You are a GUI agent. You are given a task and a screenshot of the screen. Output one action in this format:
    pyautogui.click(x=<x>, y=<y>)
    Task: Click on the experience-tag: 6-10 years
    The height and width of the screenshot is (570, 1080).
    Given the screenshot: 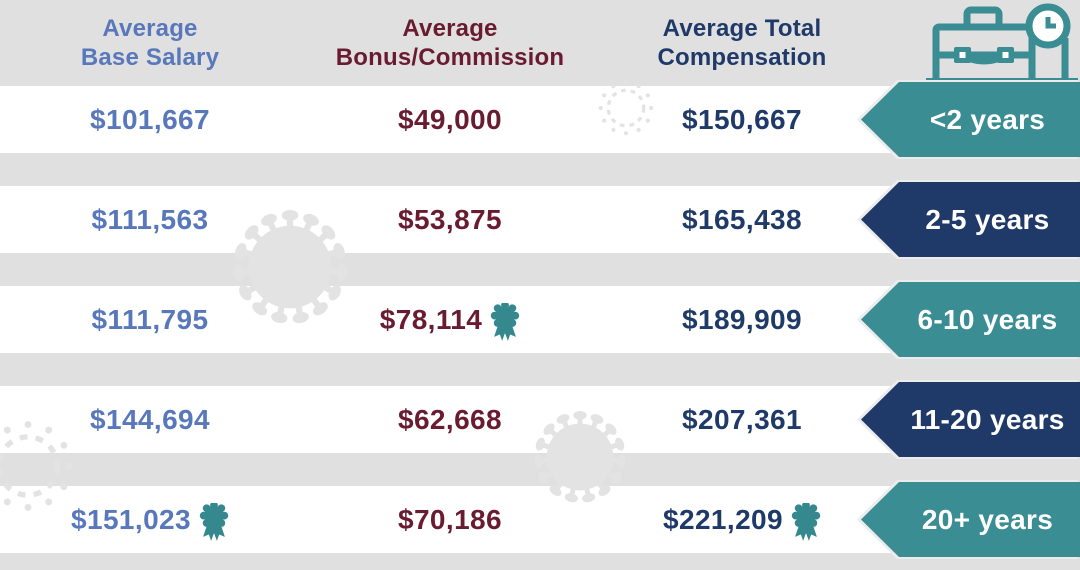 What is the action you would take?
    pyautogui.click(x=970, y=319)
    